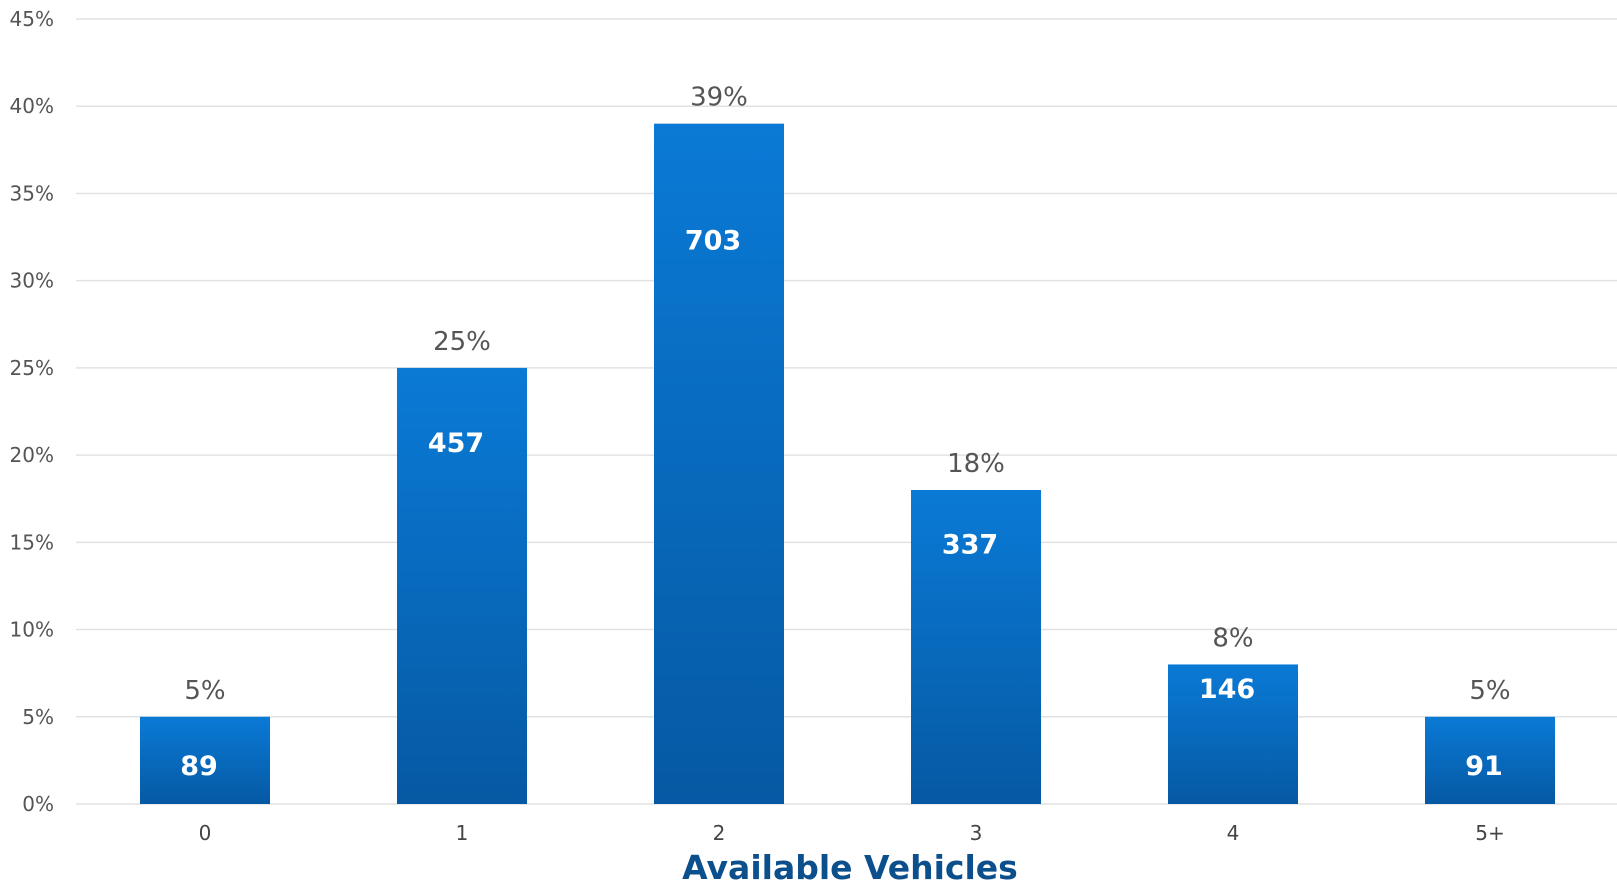 The height and width of the screenshot is (896, 1617). I want to click on y-tick-label: 10%, so click(32, 630).